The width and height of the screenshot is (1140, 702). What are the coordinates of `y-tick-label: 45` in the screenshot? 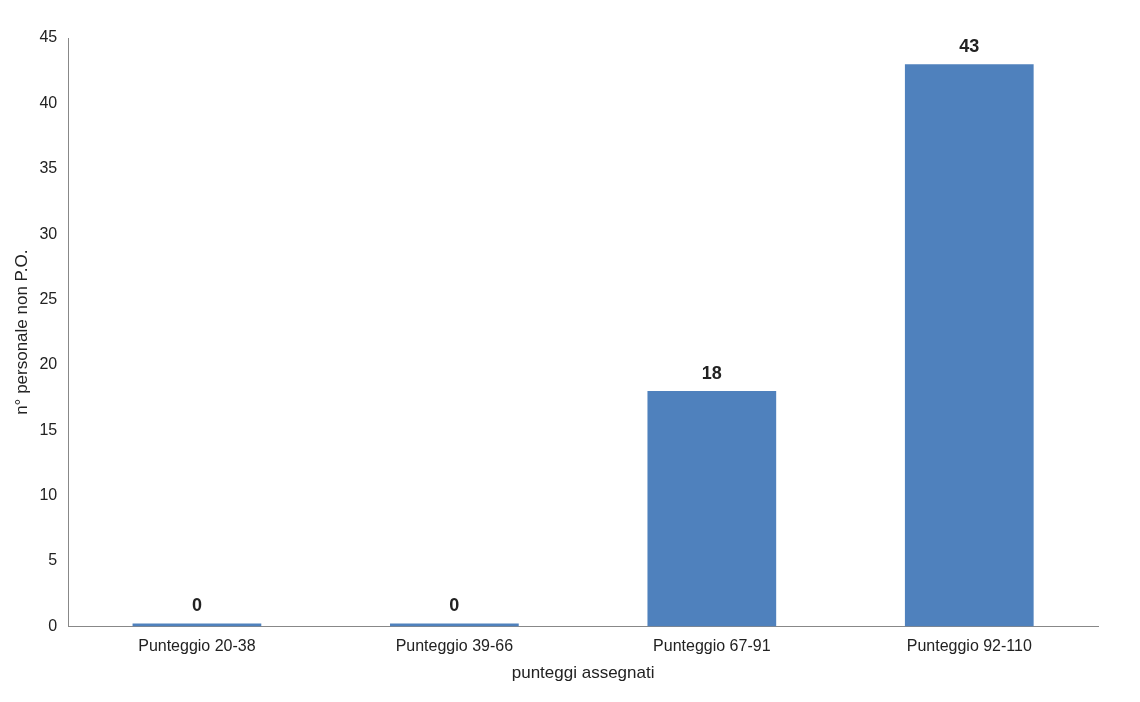 It's located at (48, 37).